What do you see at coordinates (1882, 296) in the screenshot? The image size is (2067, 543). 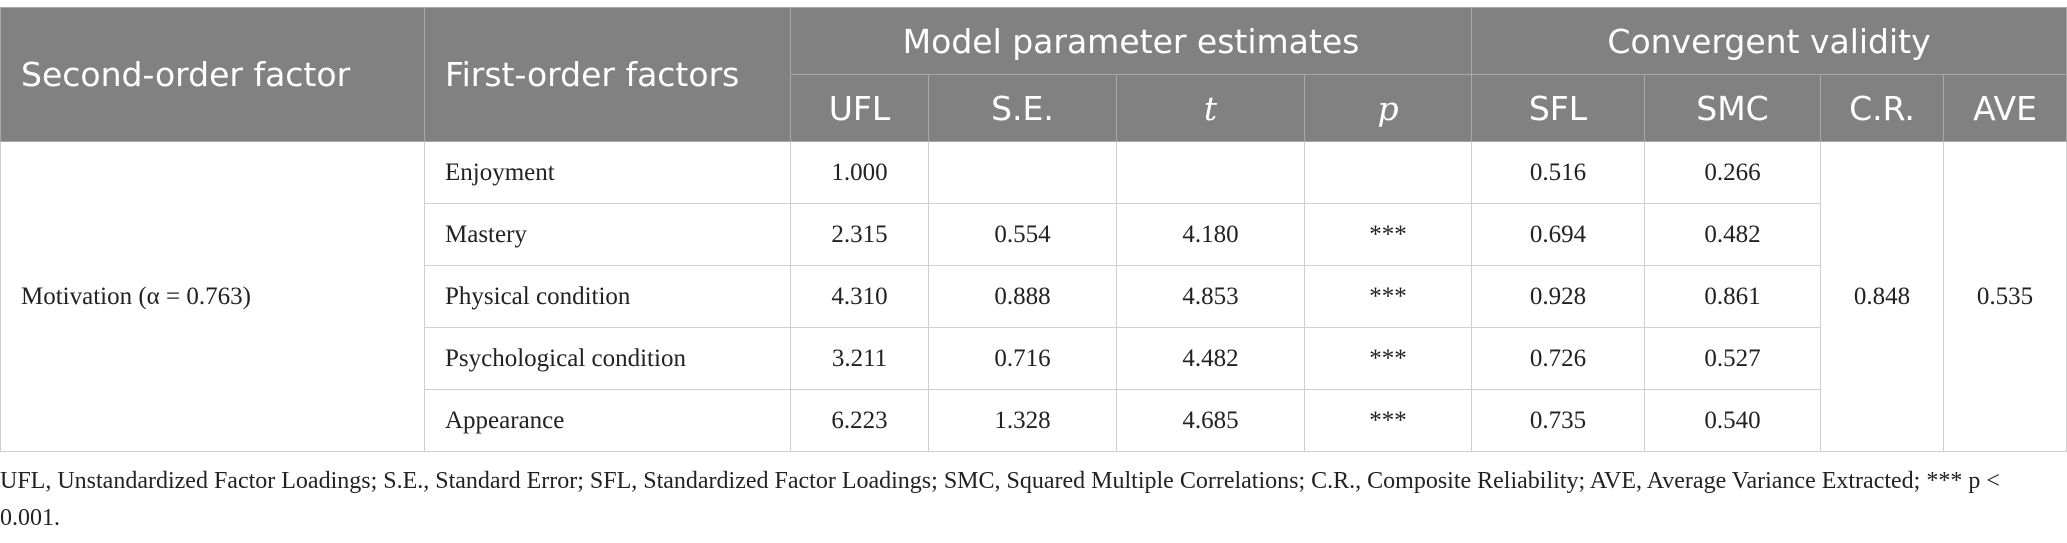 I see `value-cell: 0.848` at bounding box center [1882, 296].